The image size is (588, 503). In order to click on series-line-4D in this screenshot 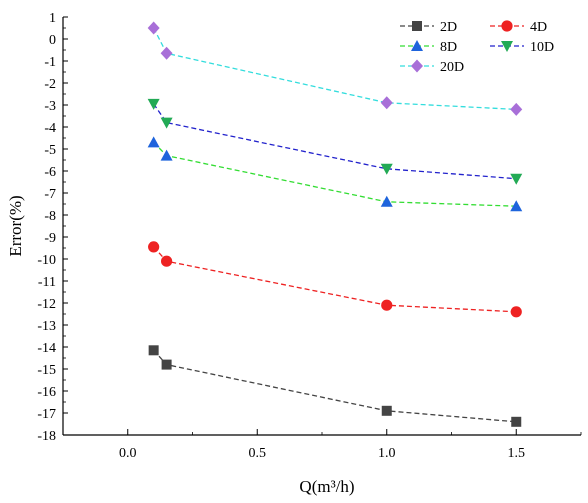, I will do `click(335, 279)`.